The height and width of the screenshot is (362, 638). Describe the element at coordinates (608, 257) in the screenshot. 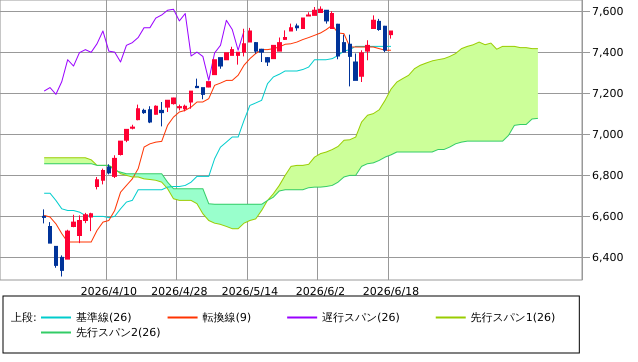

I see `y-tick-label: 6,400` at that location.